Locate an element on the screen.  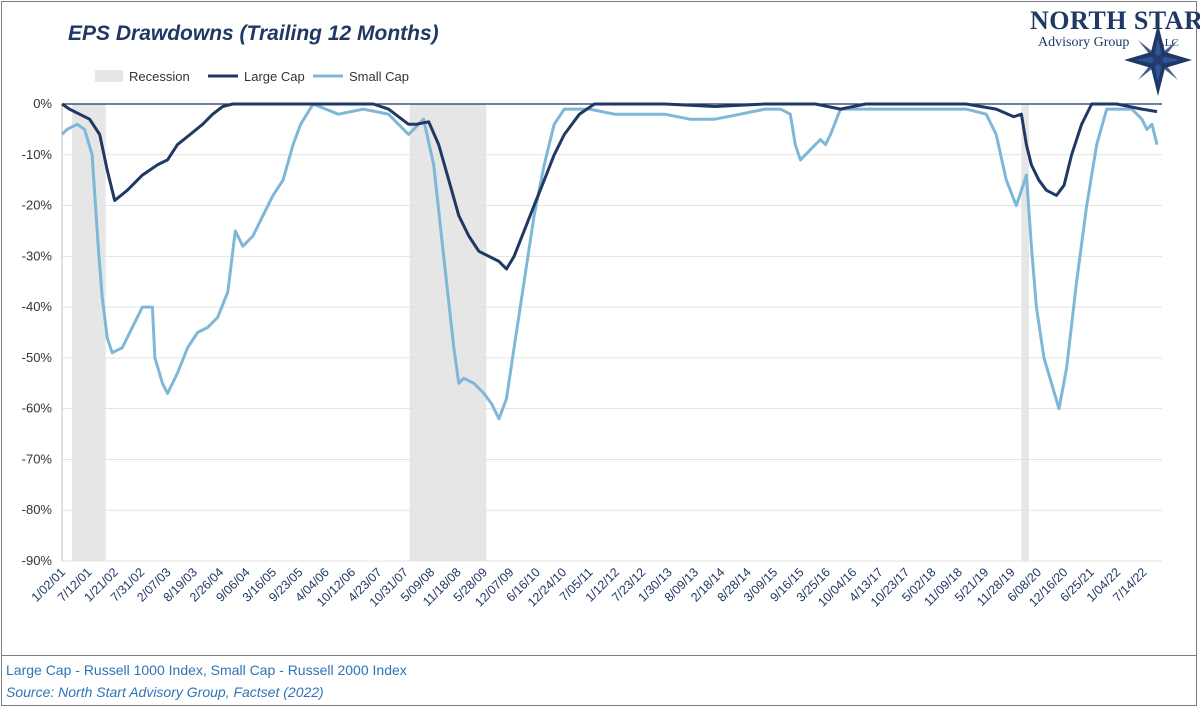
y-tick-label: -70% is located at coordinates (37, 458).